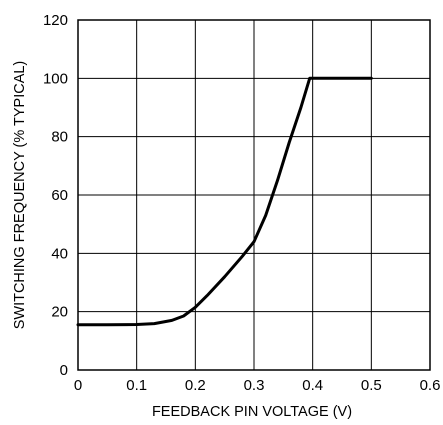 The width and height of the screenshot is (443, 425). Describe the element at coordinates (195, 385) in the screenshot. I see `x-tick-label: 0.2` at that location.